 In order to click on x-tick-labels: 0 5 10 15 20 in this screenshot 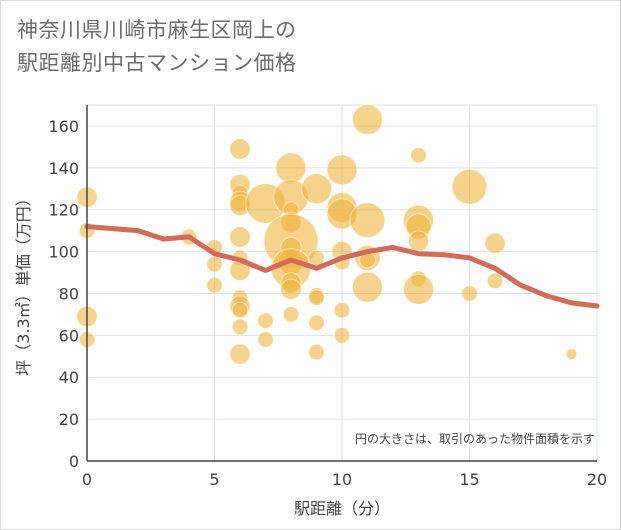, I will do `click(344, 479)`.